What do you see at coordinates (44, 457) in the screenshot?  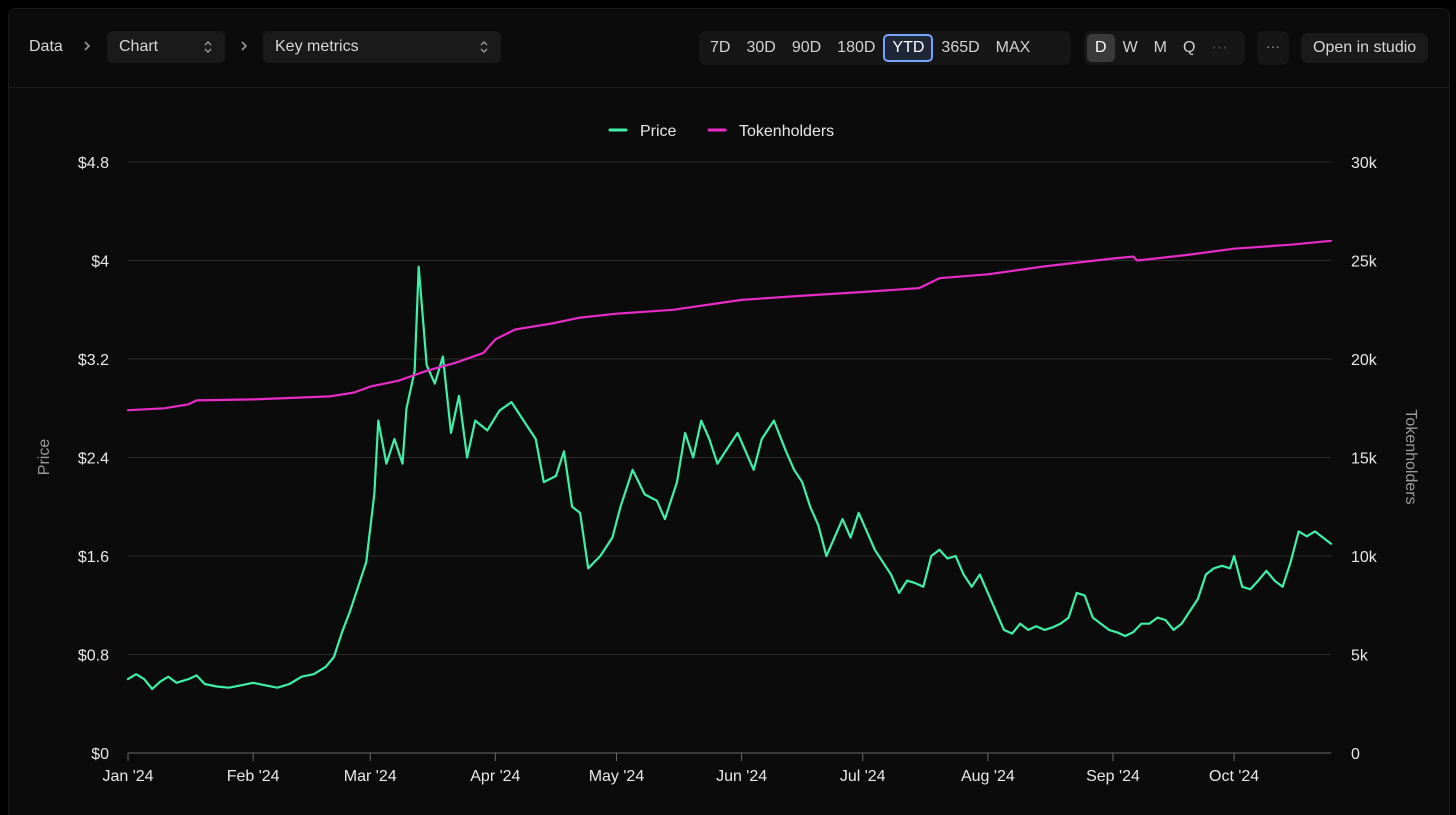 I see `y-left-axis-title: Price` at bounding box center [44, 457].